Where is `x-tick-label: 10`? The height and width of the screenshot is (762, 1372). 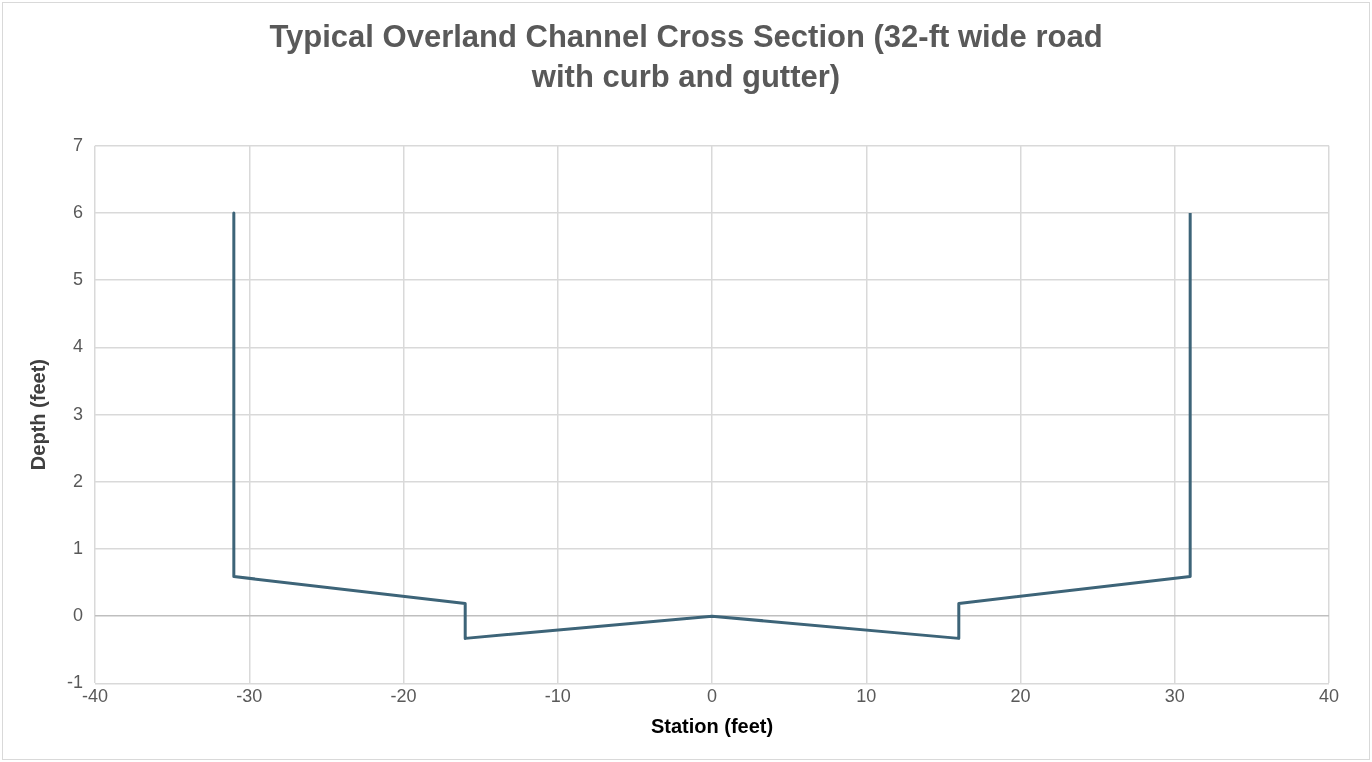 x-tick-label: 10 is located at coordinates (866, 696).